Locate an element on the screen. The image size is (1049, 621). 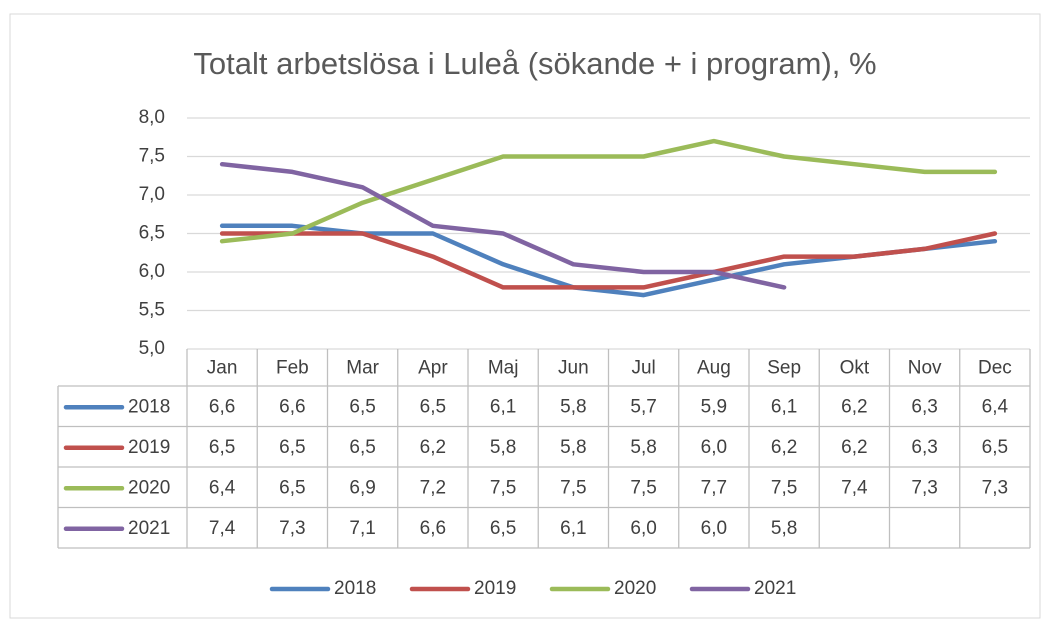
table-cell: 6,9 is located at coordinates (362, 487).